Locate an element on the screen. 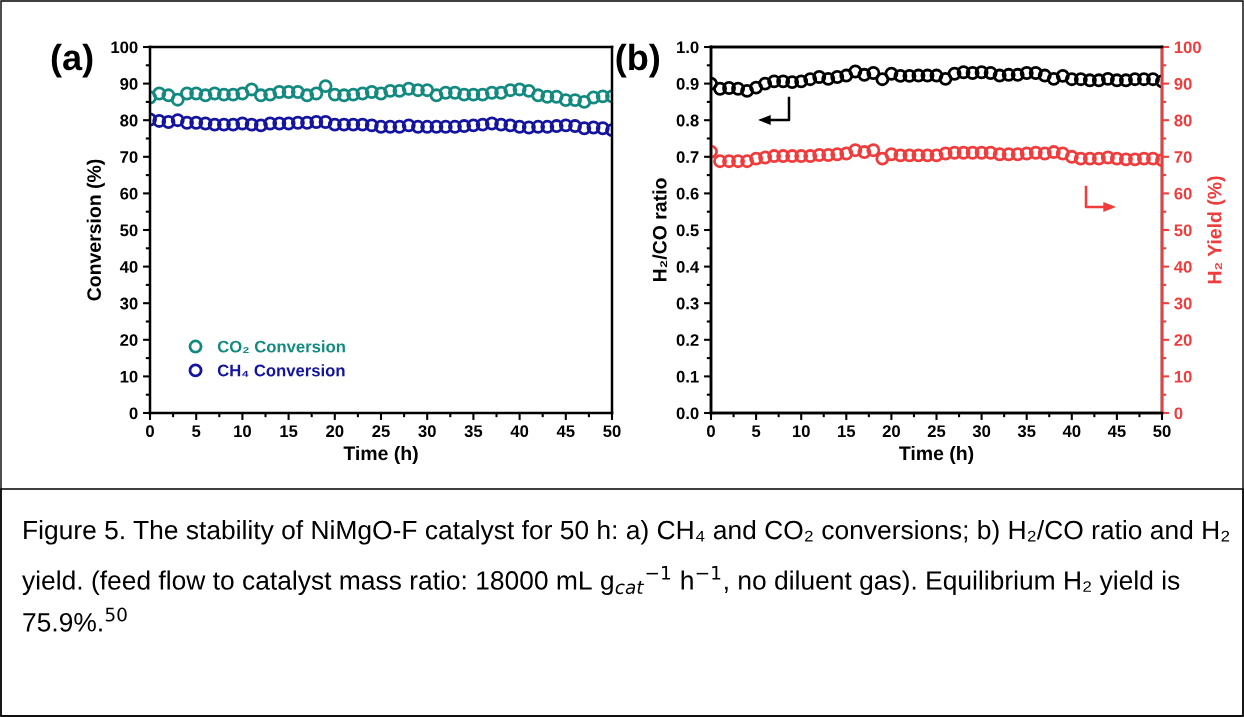  y2-tick-label: 80 is located at coordinates (1183, 120).